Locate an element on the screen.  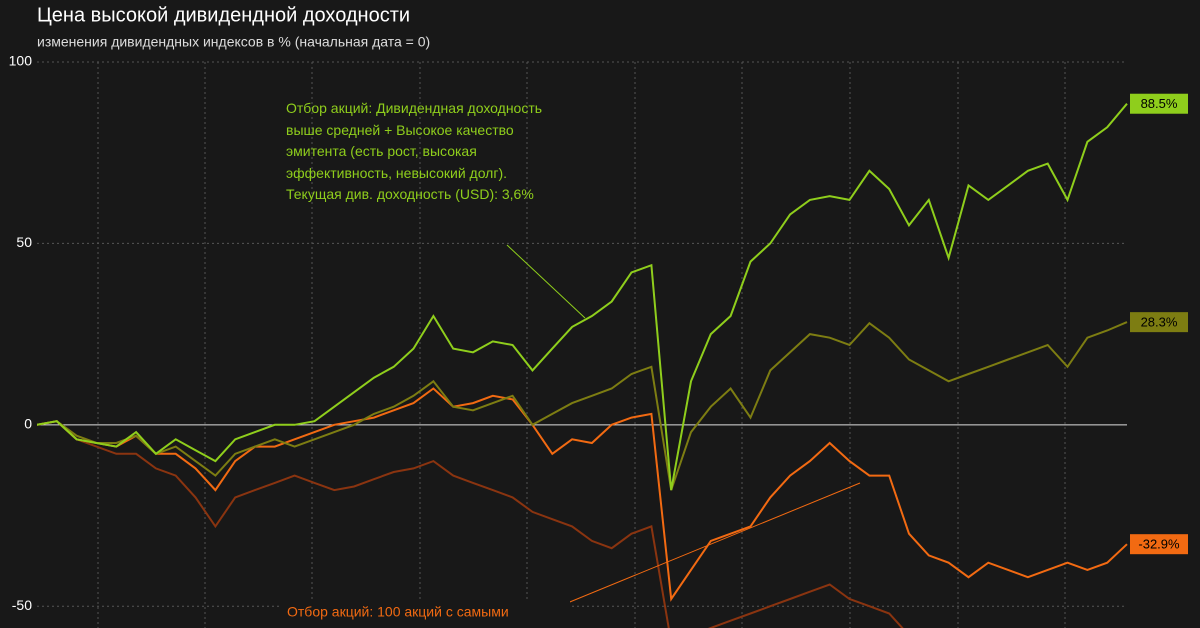
end-label: 28.3% is located at coordinates (1159, 322).